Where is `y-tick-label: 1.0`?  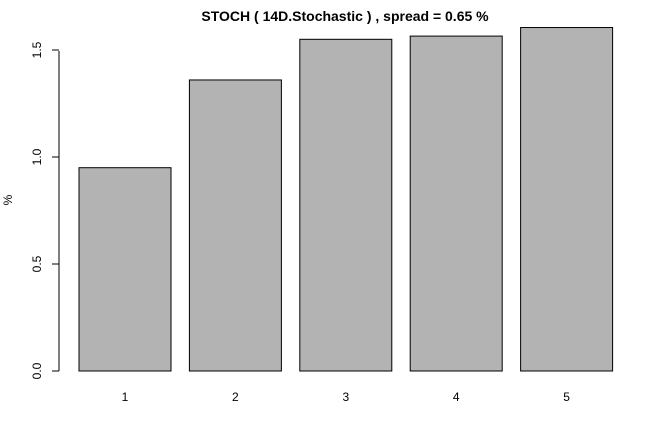 y-tick-label: 1.0 is located at coordinates (37, 156).